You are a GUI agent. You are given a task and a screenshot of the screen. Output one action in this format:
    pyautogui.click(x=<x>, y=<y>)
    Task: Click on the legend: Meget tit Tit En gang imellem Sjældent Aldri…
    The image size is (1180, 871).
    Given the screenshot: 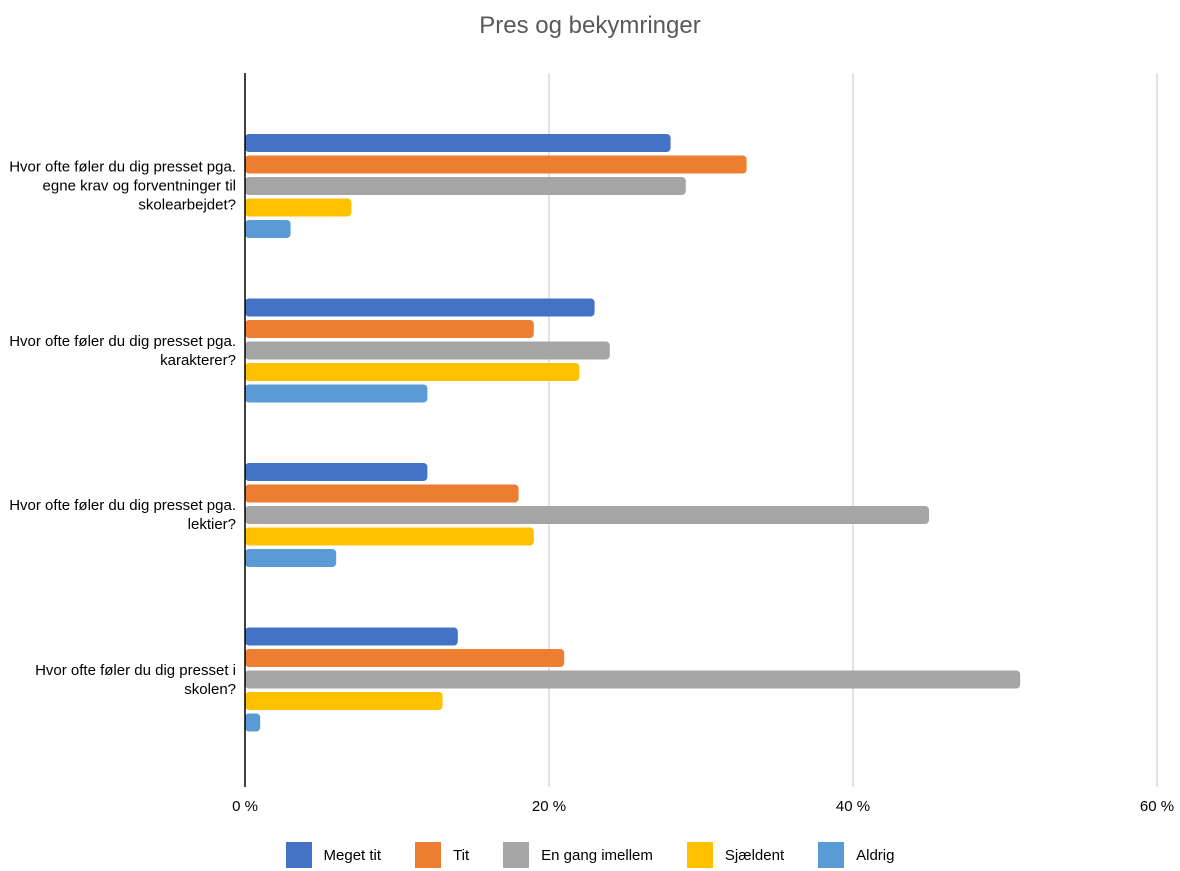 What is the action you would take?
    pyautogui.click(x=590, y=855)
    